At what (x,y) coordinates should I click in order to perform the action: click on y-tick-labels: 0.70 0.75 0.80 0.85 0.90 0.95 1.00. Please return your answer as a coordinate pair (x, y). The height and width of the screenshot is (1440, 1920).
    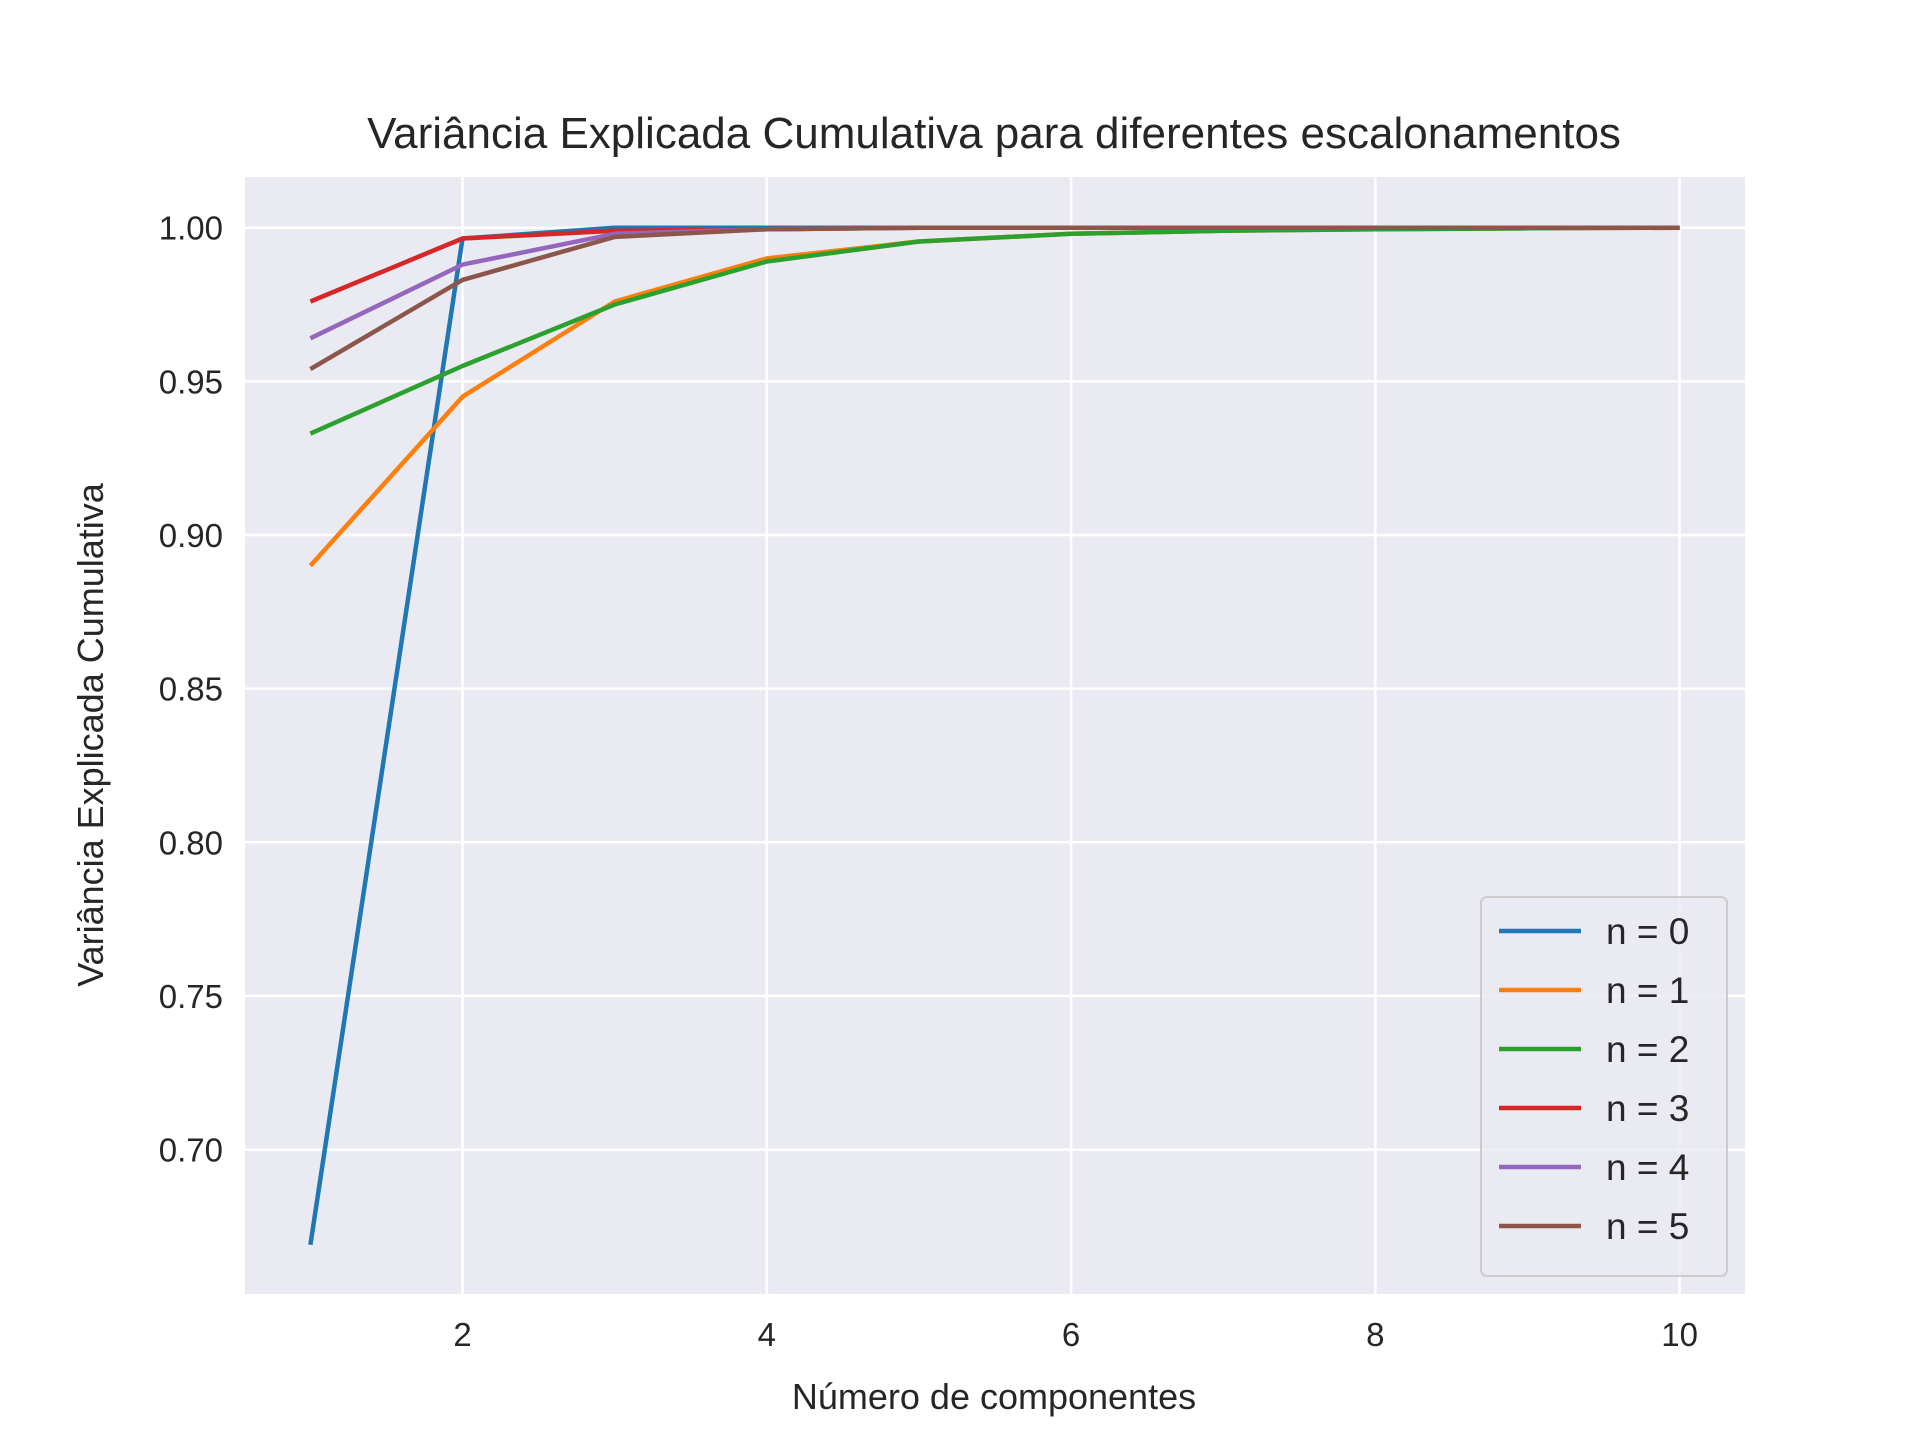
    Looking at the image, I should click on (191, 689).